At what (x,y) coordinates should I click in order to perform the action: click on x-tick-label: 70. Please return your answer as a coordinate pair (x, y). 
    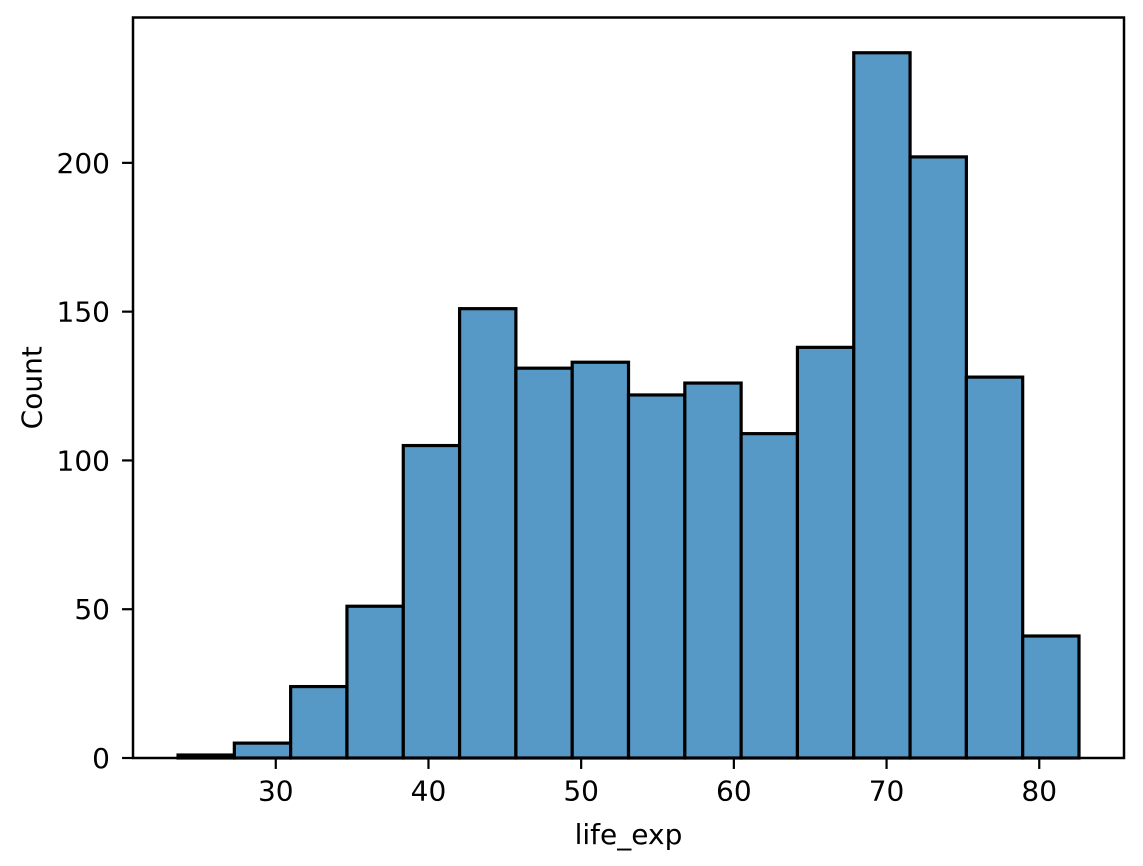
    Looking at the image, I should click on (887, 791).